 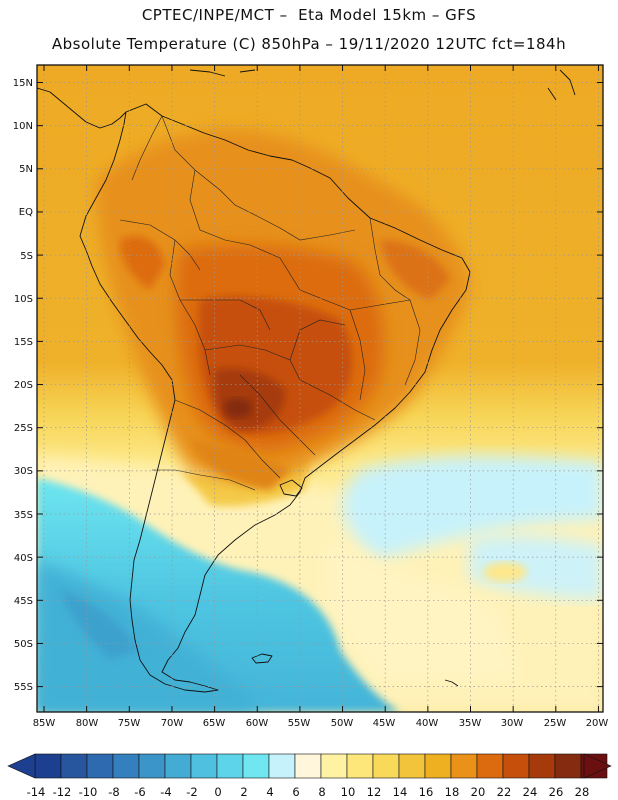 I want to click on colorbar-label: 2, so click(x=243, y=792).